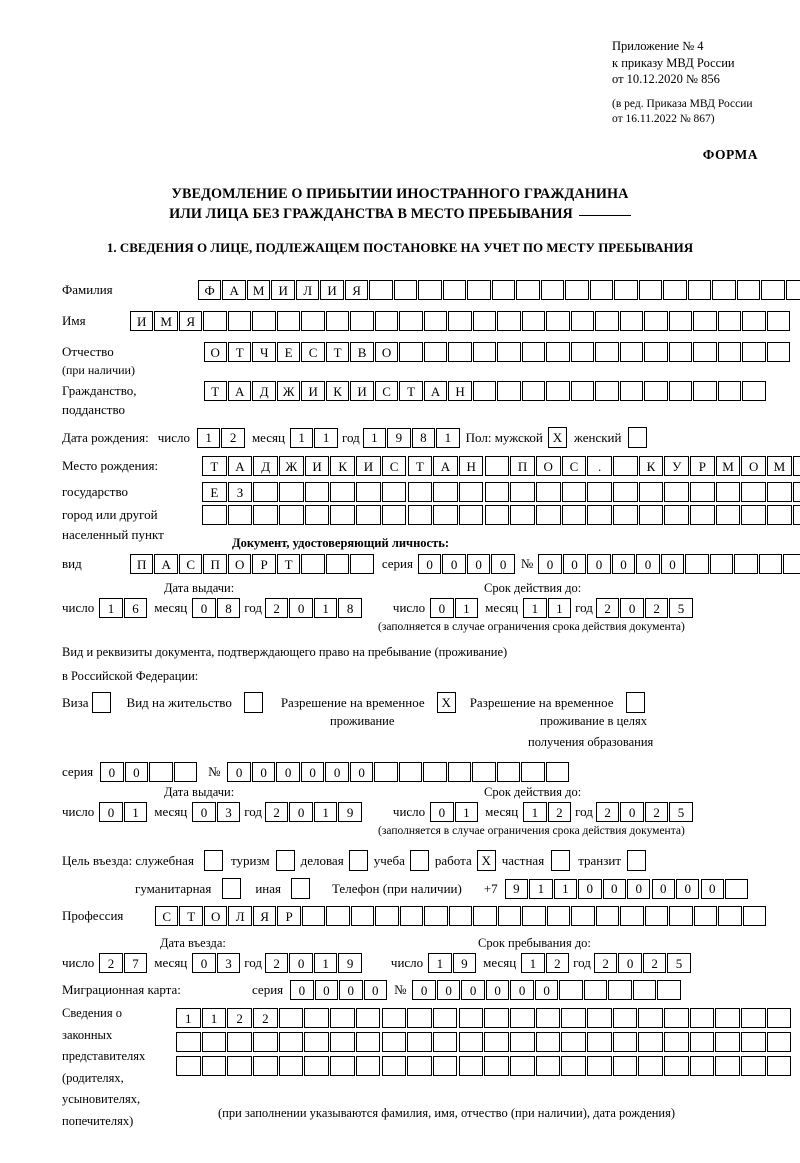  I want to click on char-cell: 3, so click(228, 963).